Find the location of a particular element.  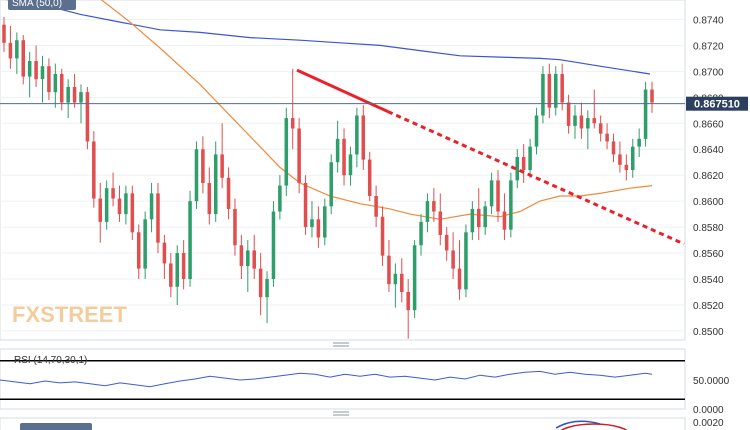

oscillator-highlight-circle is located at coordinates (594, 426).